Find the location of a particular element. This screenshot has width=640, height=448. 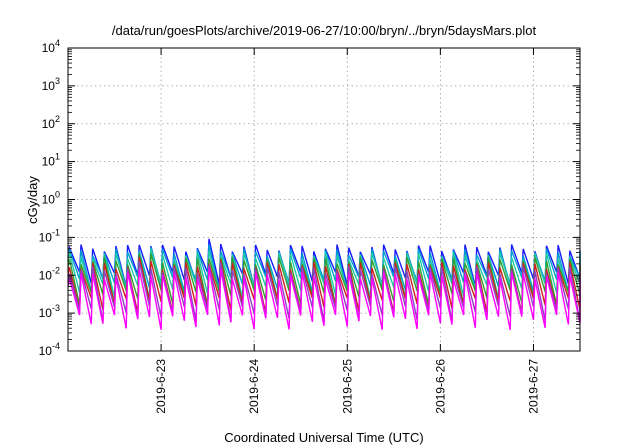

y-tick-label: 10¹ is located at coordinates (51, 160).